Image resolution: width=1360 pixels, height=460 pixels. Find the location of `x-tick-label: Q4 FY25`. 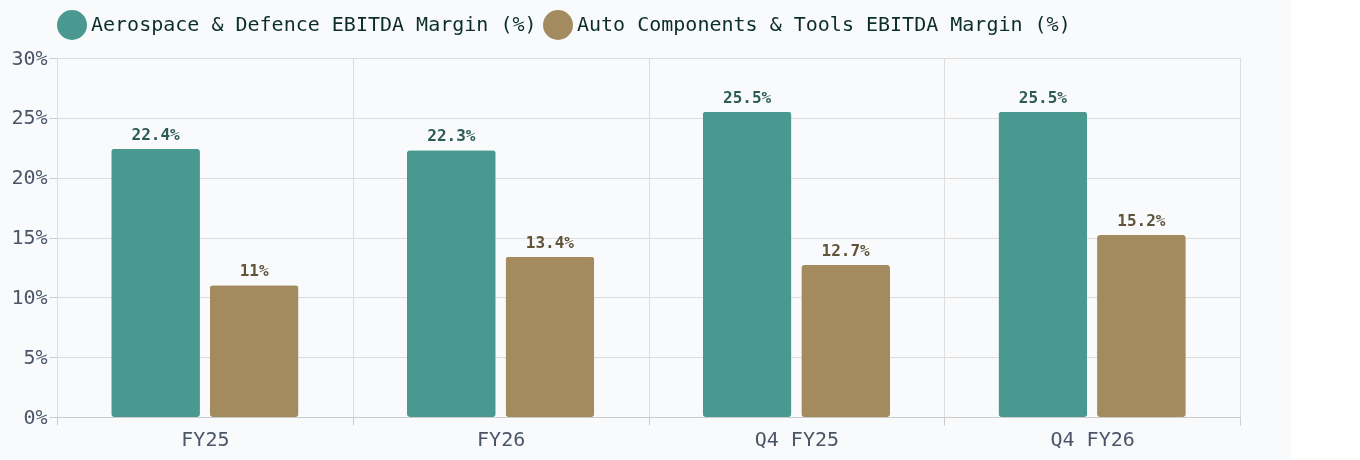

x-tick-label: Q4 FY25 is located at coordinates (797, 438).